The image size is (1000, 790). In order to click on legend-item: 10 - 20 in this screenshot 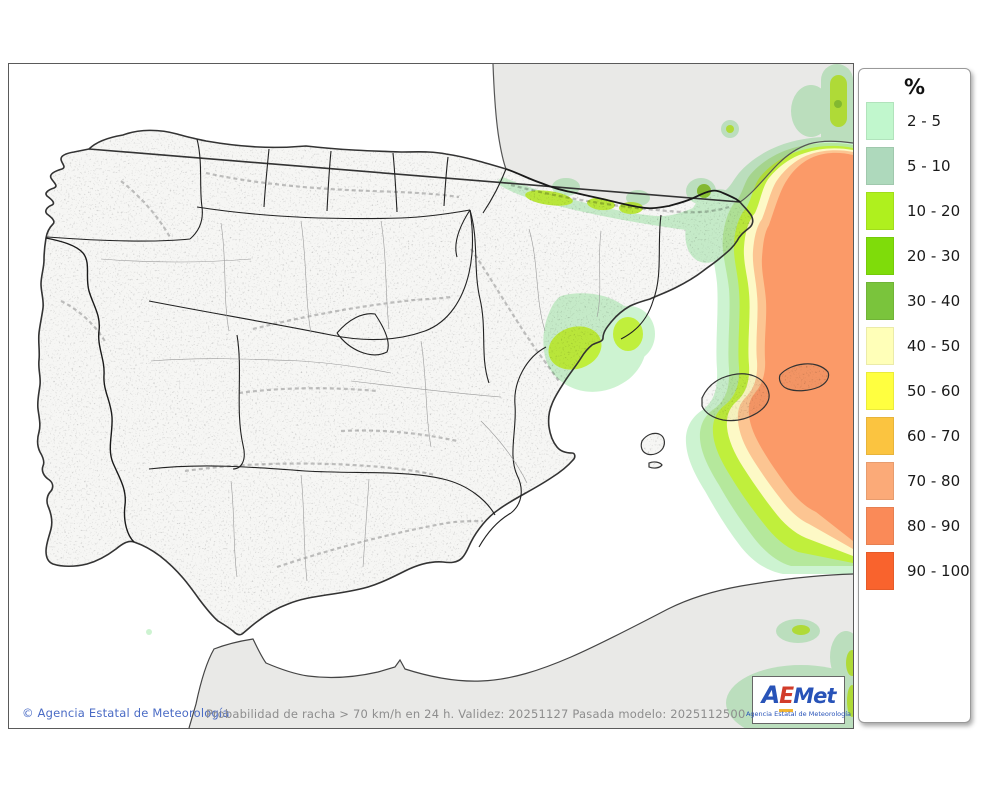, I will do `click(918, 211)`.